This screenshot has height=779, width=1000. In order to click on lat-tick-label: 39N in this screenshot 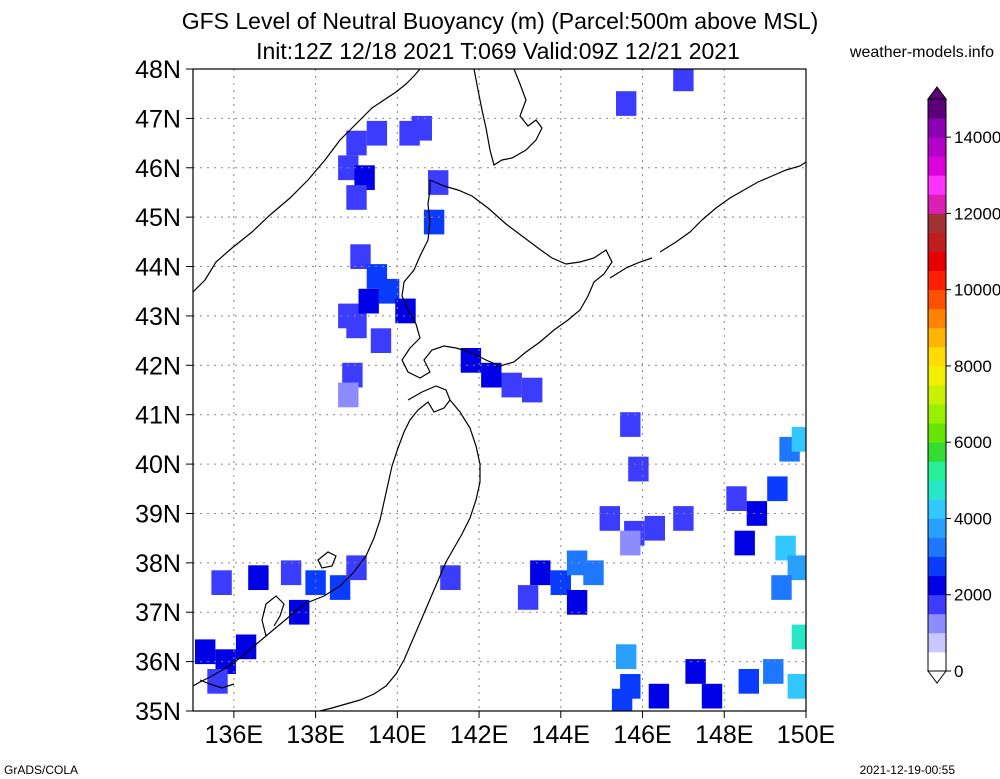, I will do `click(158, 514)`.